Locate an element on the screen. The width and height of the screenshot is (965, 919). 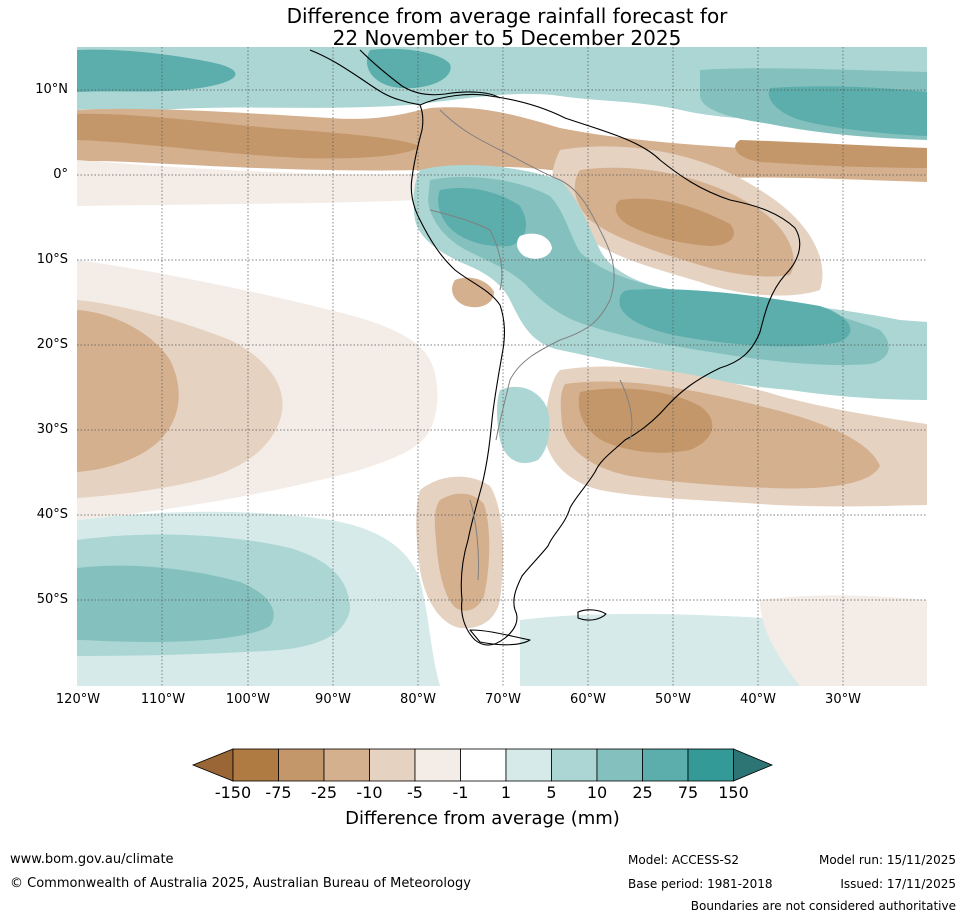
central-america-coastline is located at coordinates (365, 77).